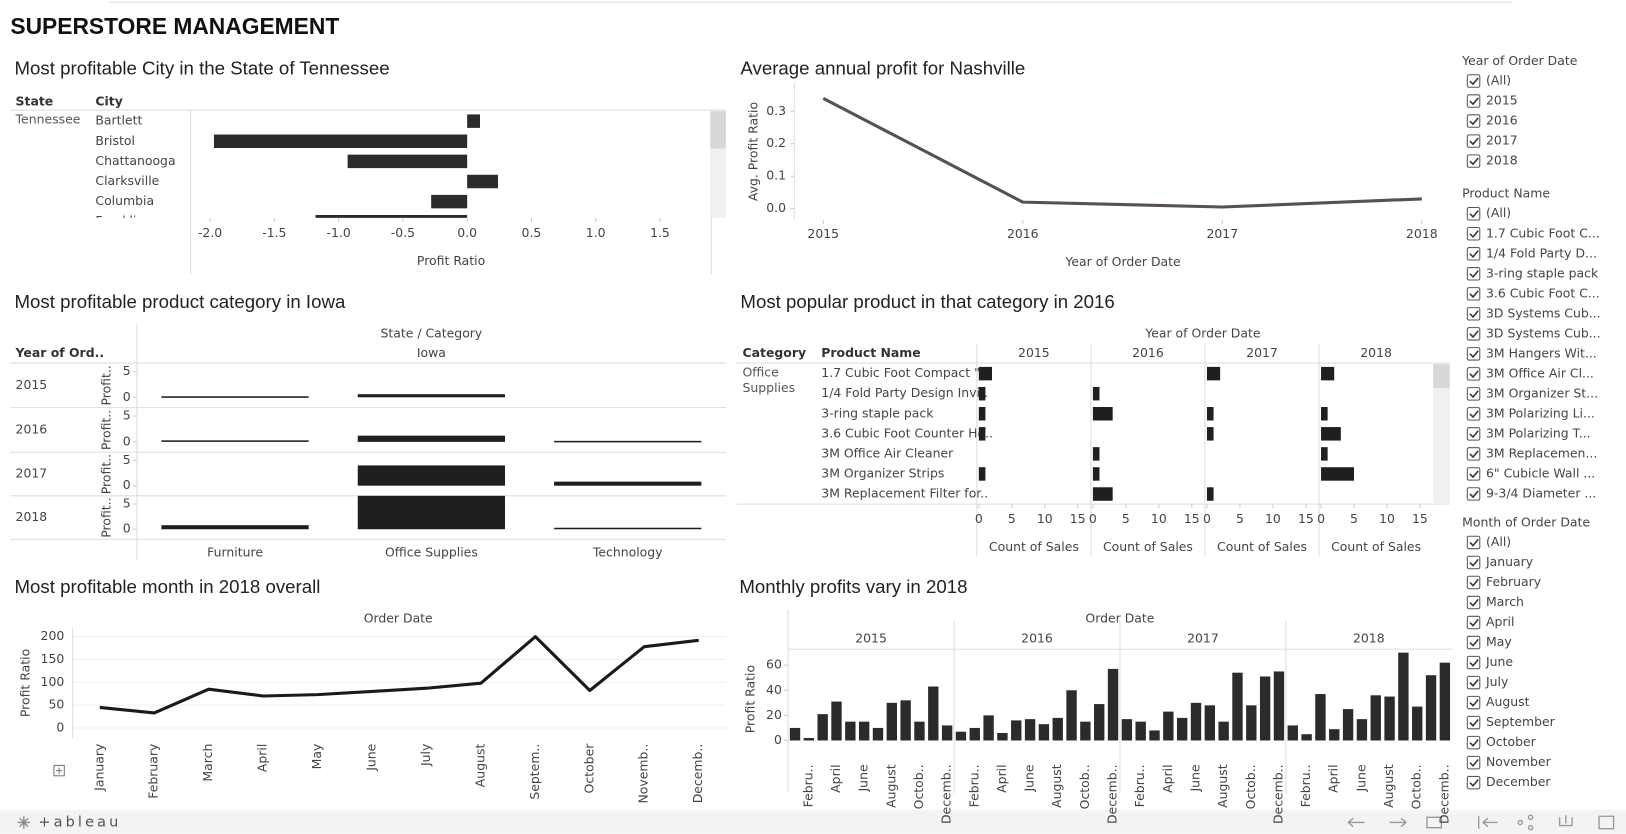 The width and height of the screenshot is (1626, 834). Describe the element at coordinates (1508, 701) in the screenshot. I see `filter-item: August` at that location.